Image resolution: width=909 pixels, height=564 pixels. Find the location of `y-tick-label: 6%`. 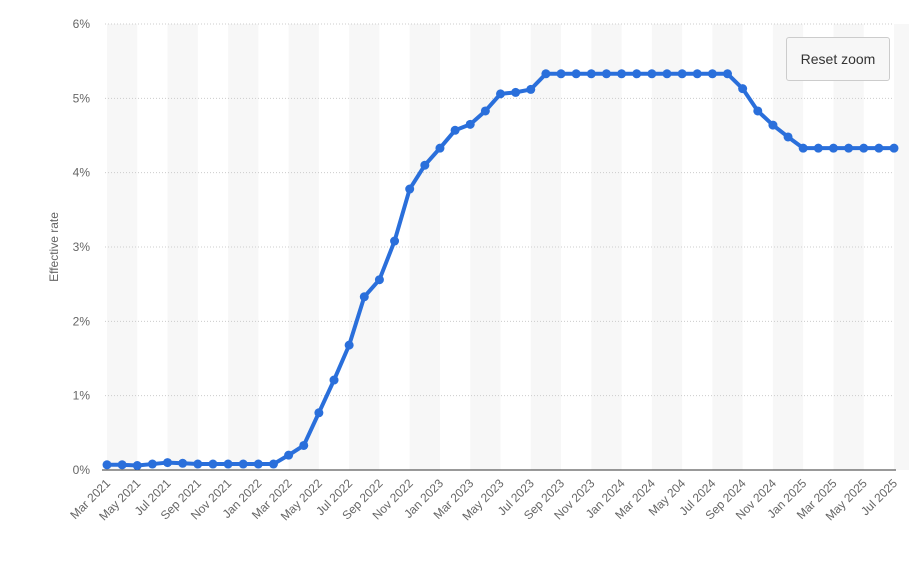

y-tick-label: 6% is located at coordinates (82, 24).